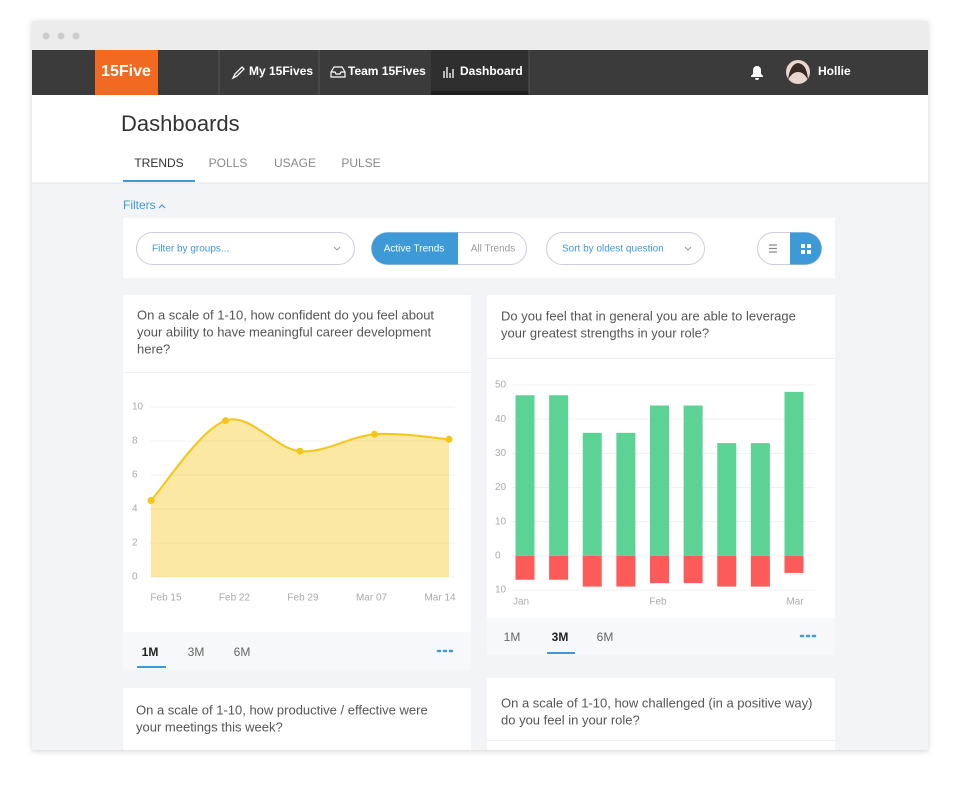 The width and height of the screenshot is (960, 793). Describe the element at coordinates (757, 73) in the screenshot. I see `bell-icon` at that location.